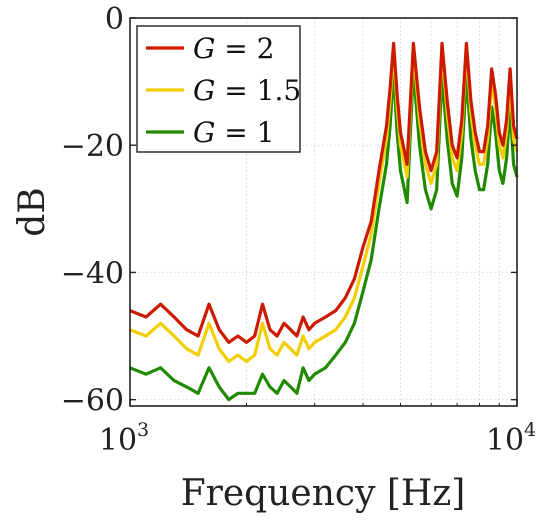 The image size is (550, 525). I want to click on legend-label: G = 2, so click(233, 48).